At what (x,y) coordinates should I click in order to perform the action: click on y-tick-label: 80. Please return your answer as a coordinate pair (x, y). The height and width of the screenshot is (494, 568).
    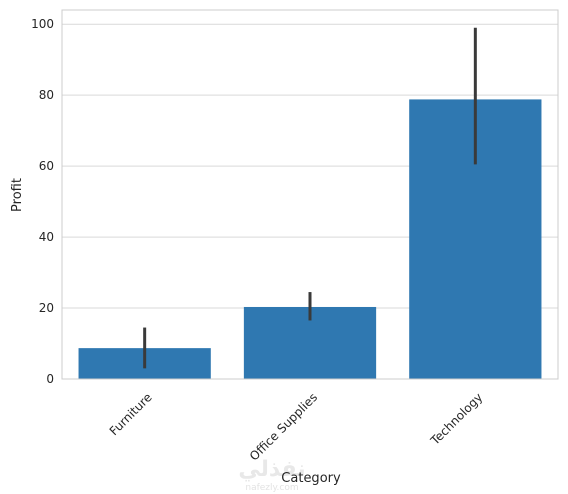
    Looking at the image, I should click on (46, 95).